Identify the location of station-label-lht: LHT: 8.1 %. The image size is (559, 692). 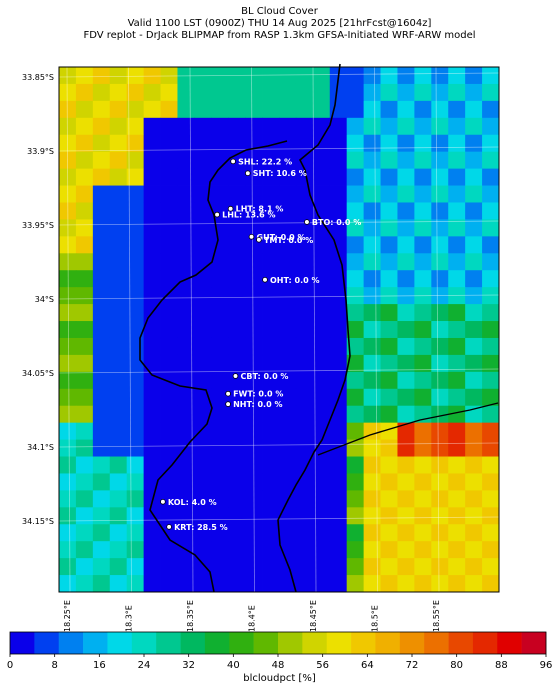
(260, 209).